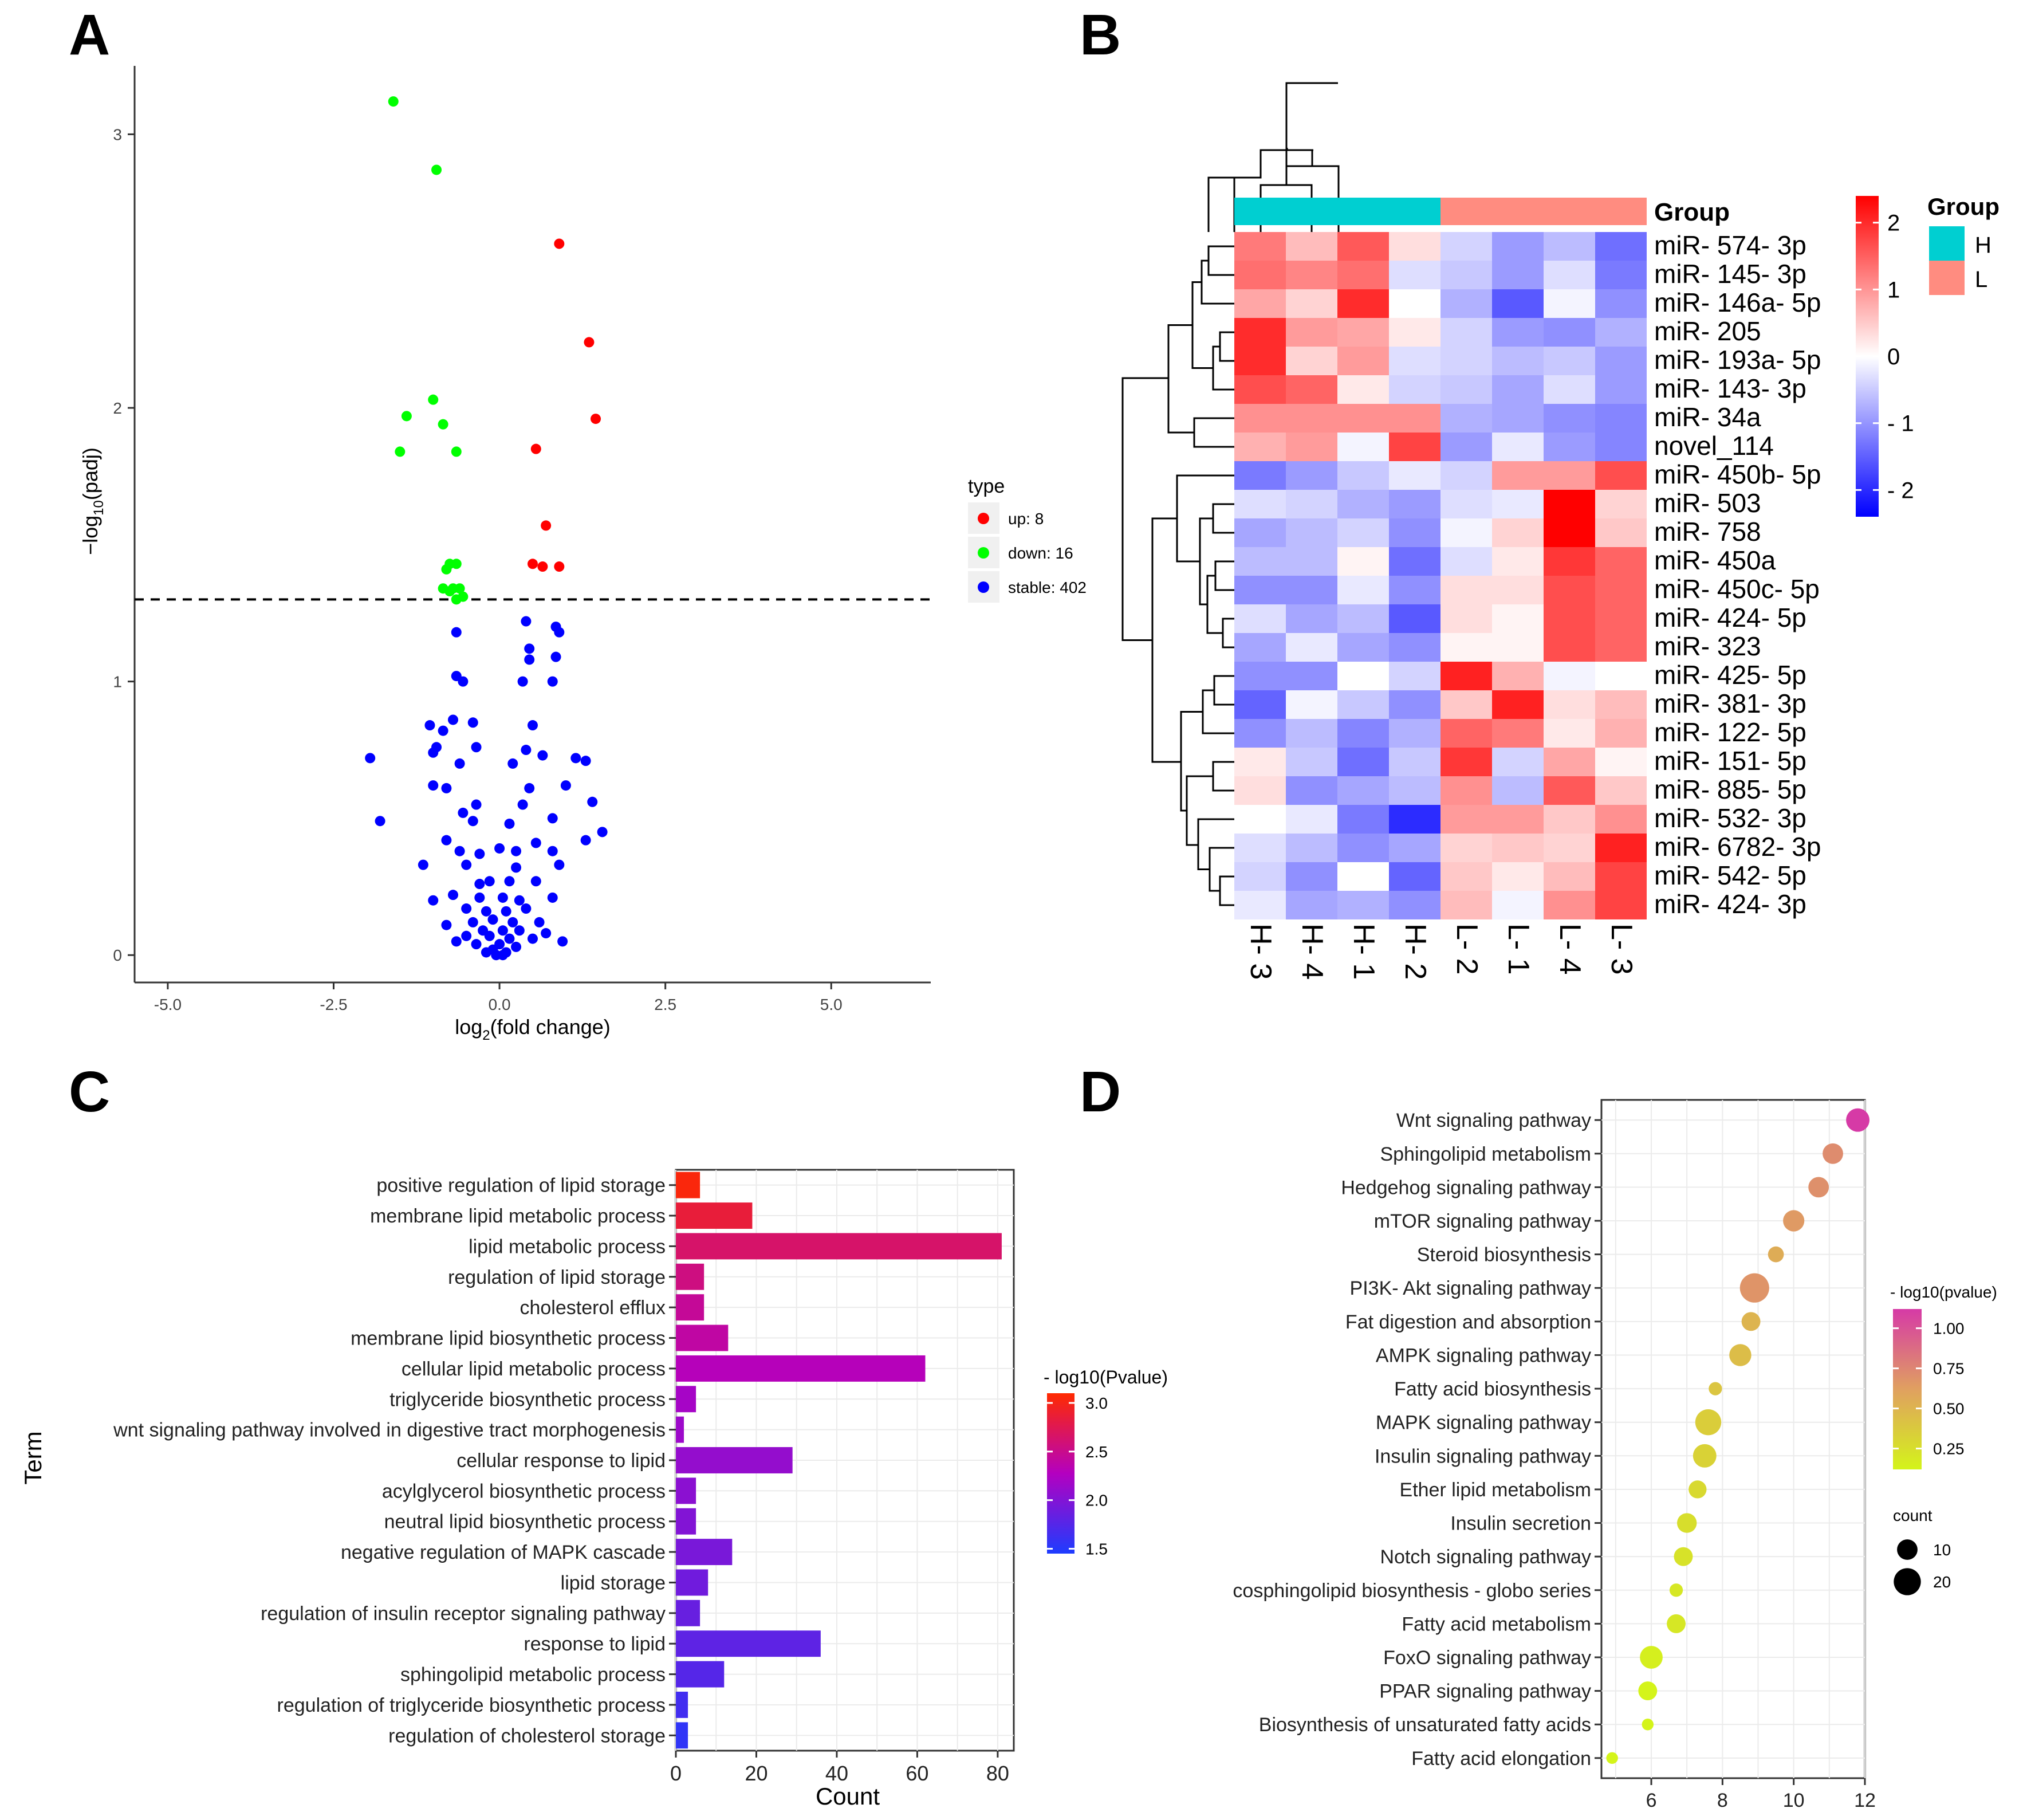 This screenshot has height=1820, width=2027. I want to click on bubble-pathway-label: mTOR signaling pathway, so click(1482, 1221).